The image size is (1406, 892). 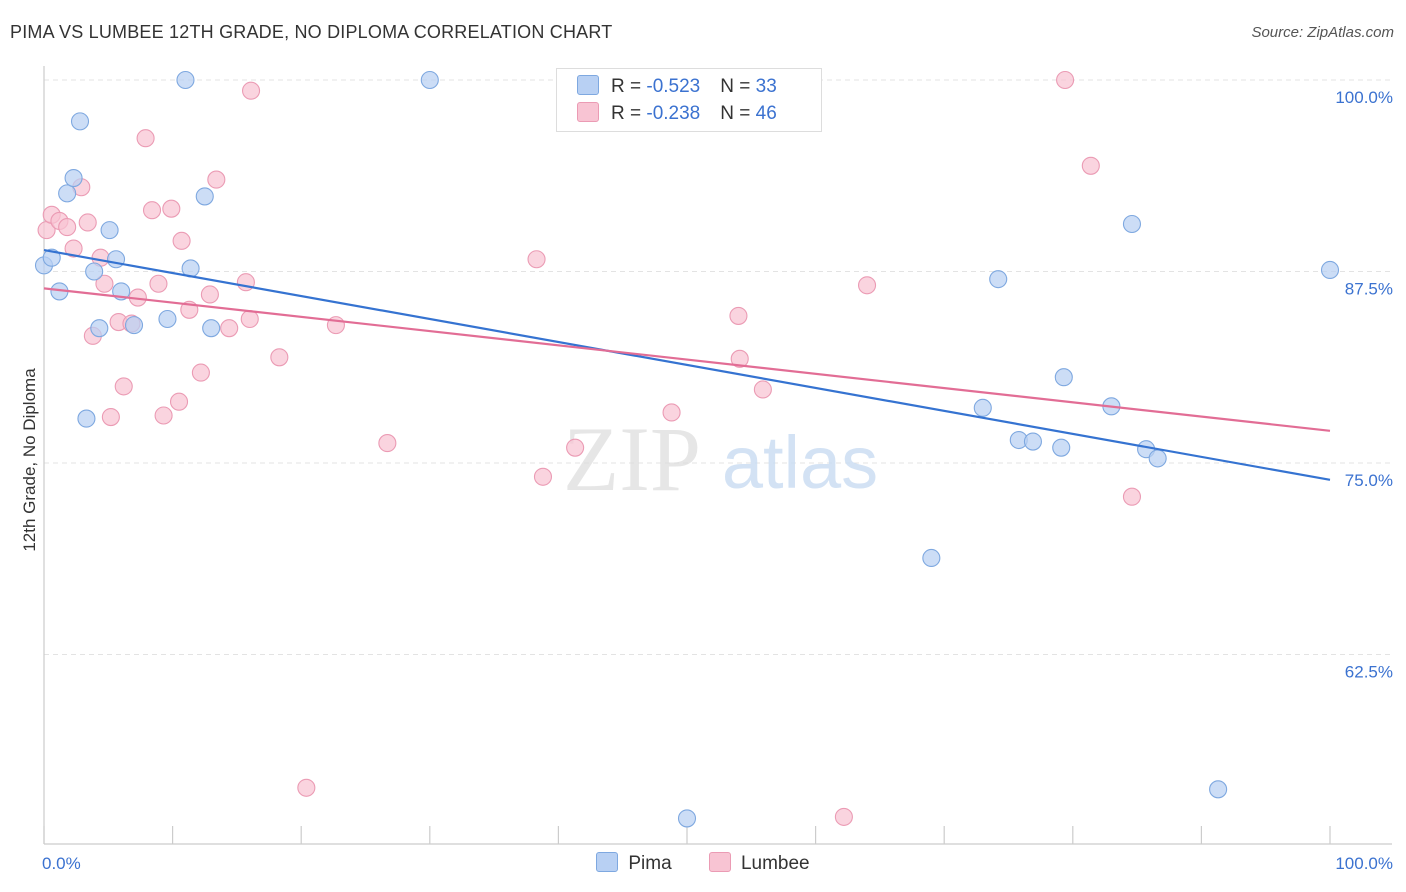 What do you see at coordinates (720, 459) in the screenshot?
I see `watermark: ZIP atlas` at bounding box center [720, 459].